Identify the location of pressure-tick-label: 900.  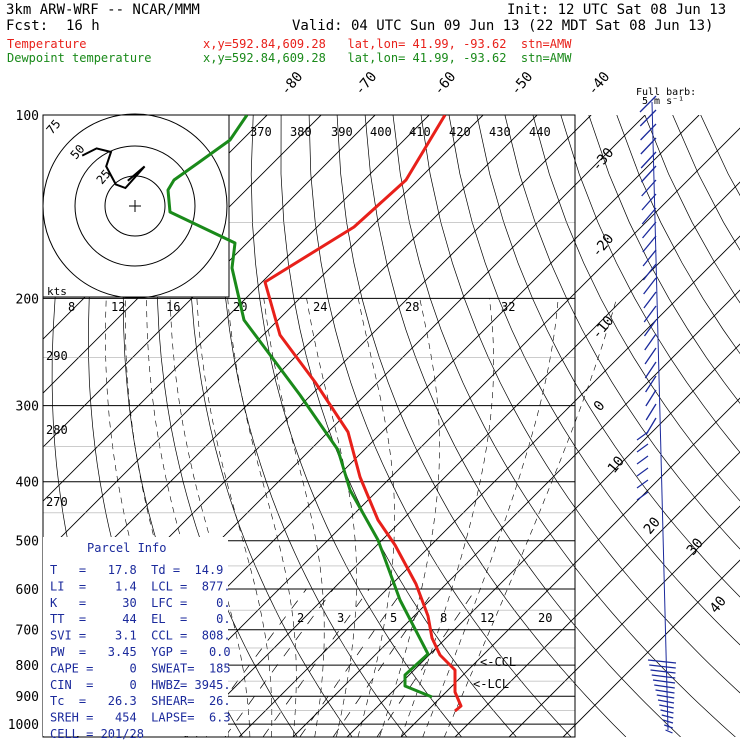
(27, 697).